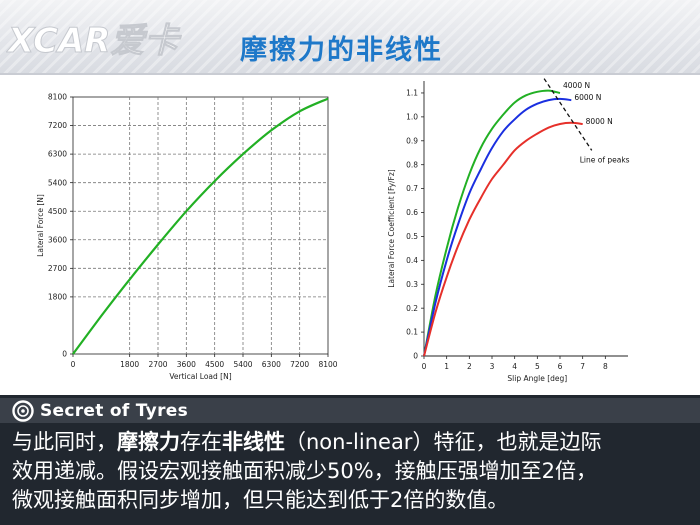 The image size is (700, 525). What do you see at coordinates (186, 364) in the screenshot?
I see `chart1-xtick-label: 3600` at bounding box center [186, 364].